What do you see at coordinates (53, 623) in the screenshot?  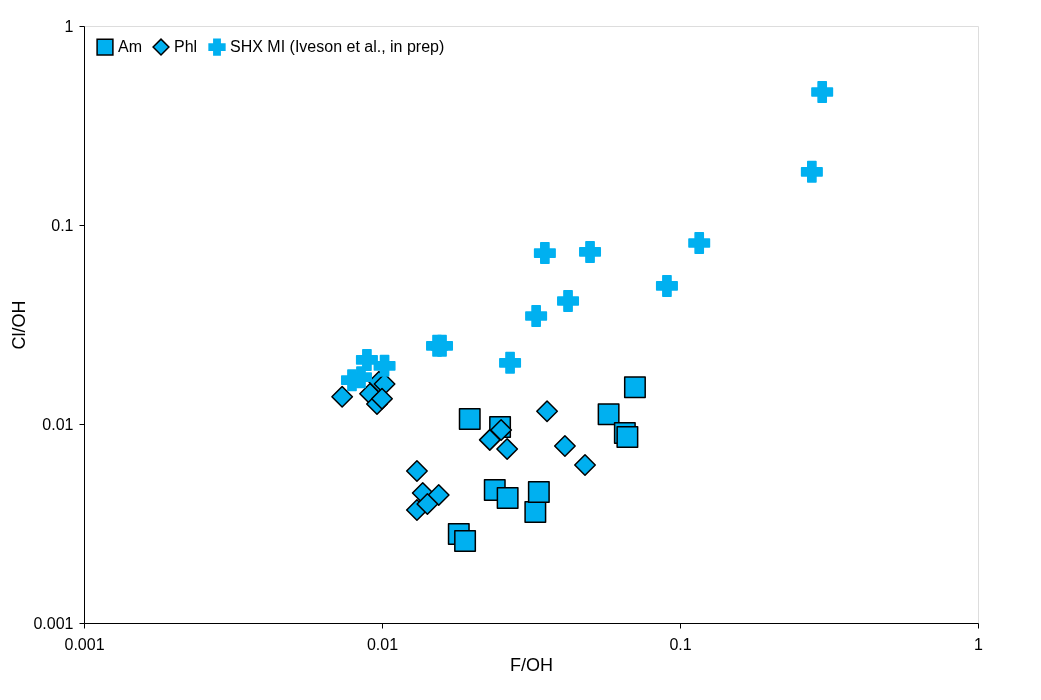 I see `y-tick-label: 0.001` at bounding box center [53, 623].